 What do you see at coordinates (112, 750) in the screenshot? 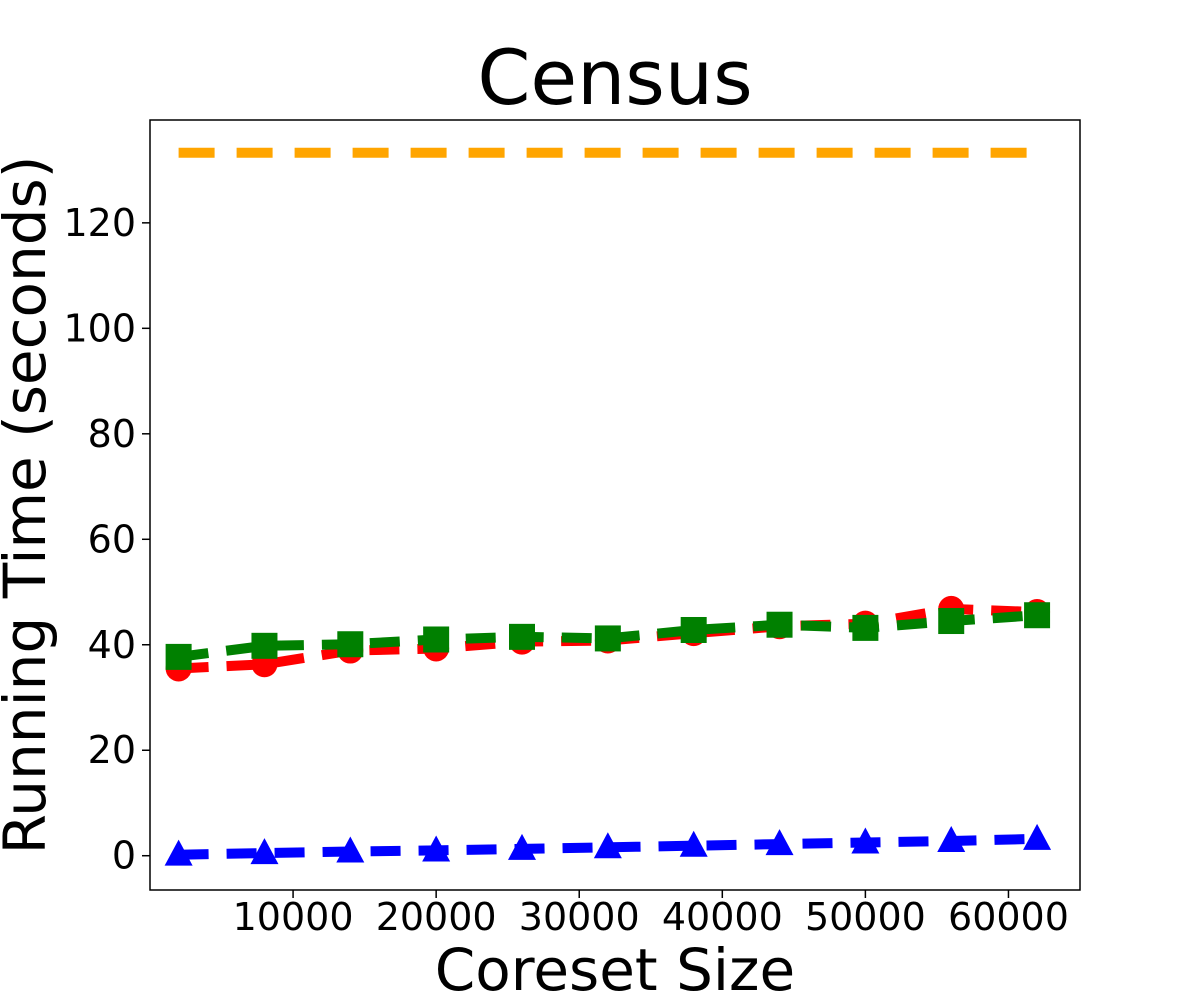
I see `y-tick-label: 20` at bounding box center [112, 750].